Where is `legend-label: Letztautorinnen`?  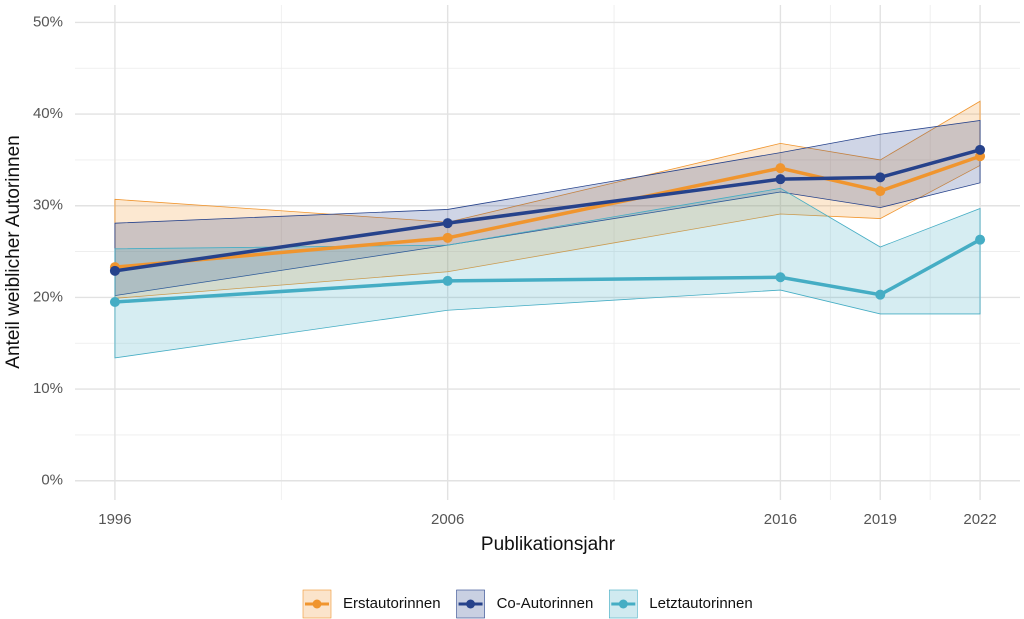
legend-label: Letztautorinnen is located at coordinates (700, 603).